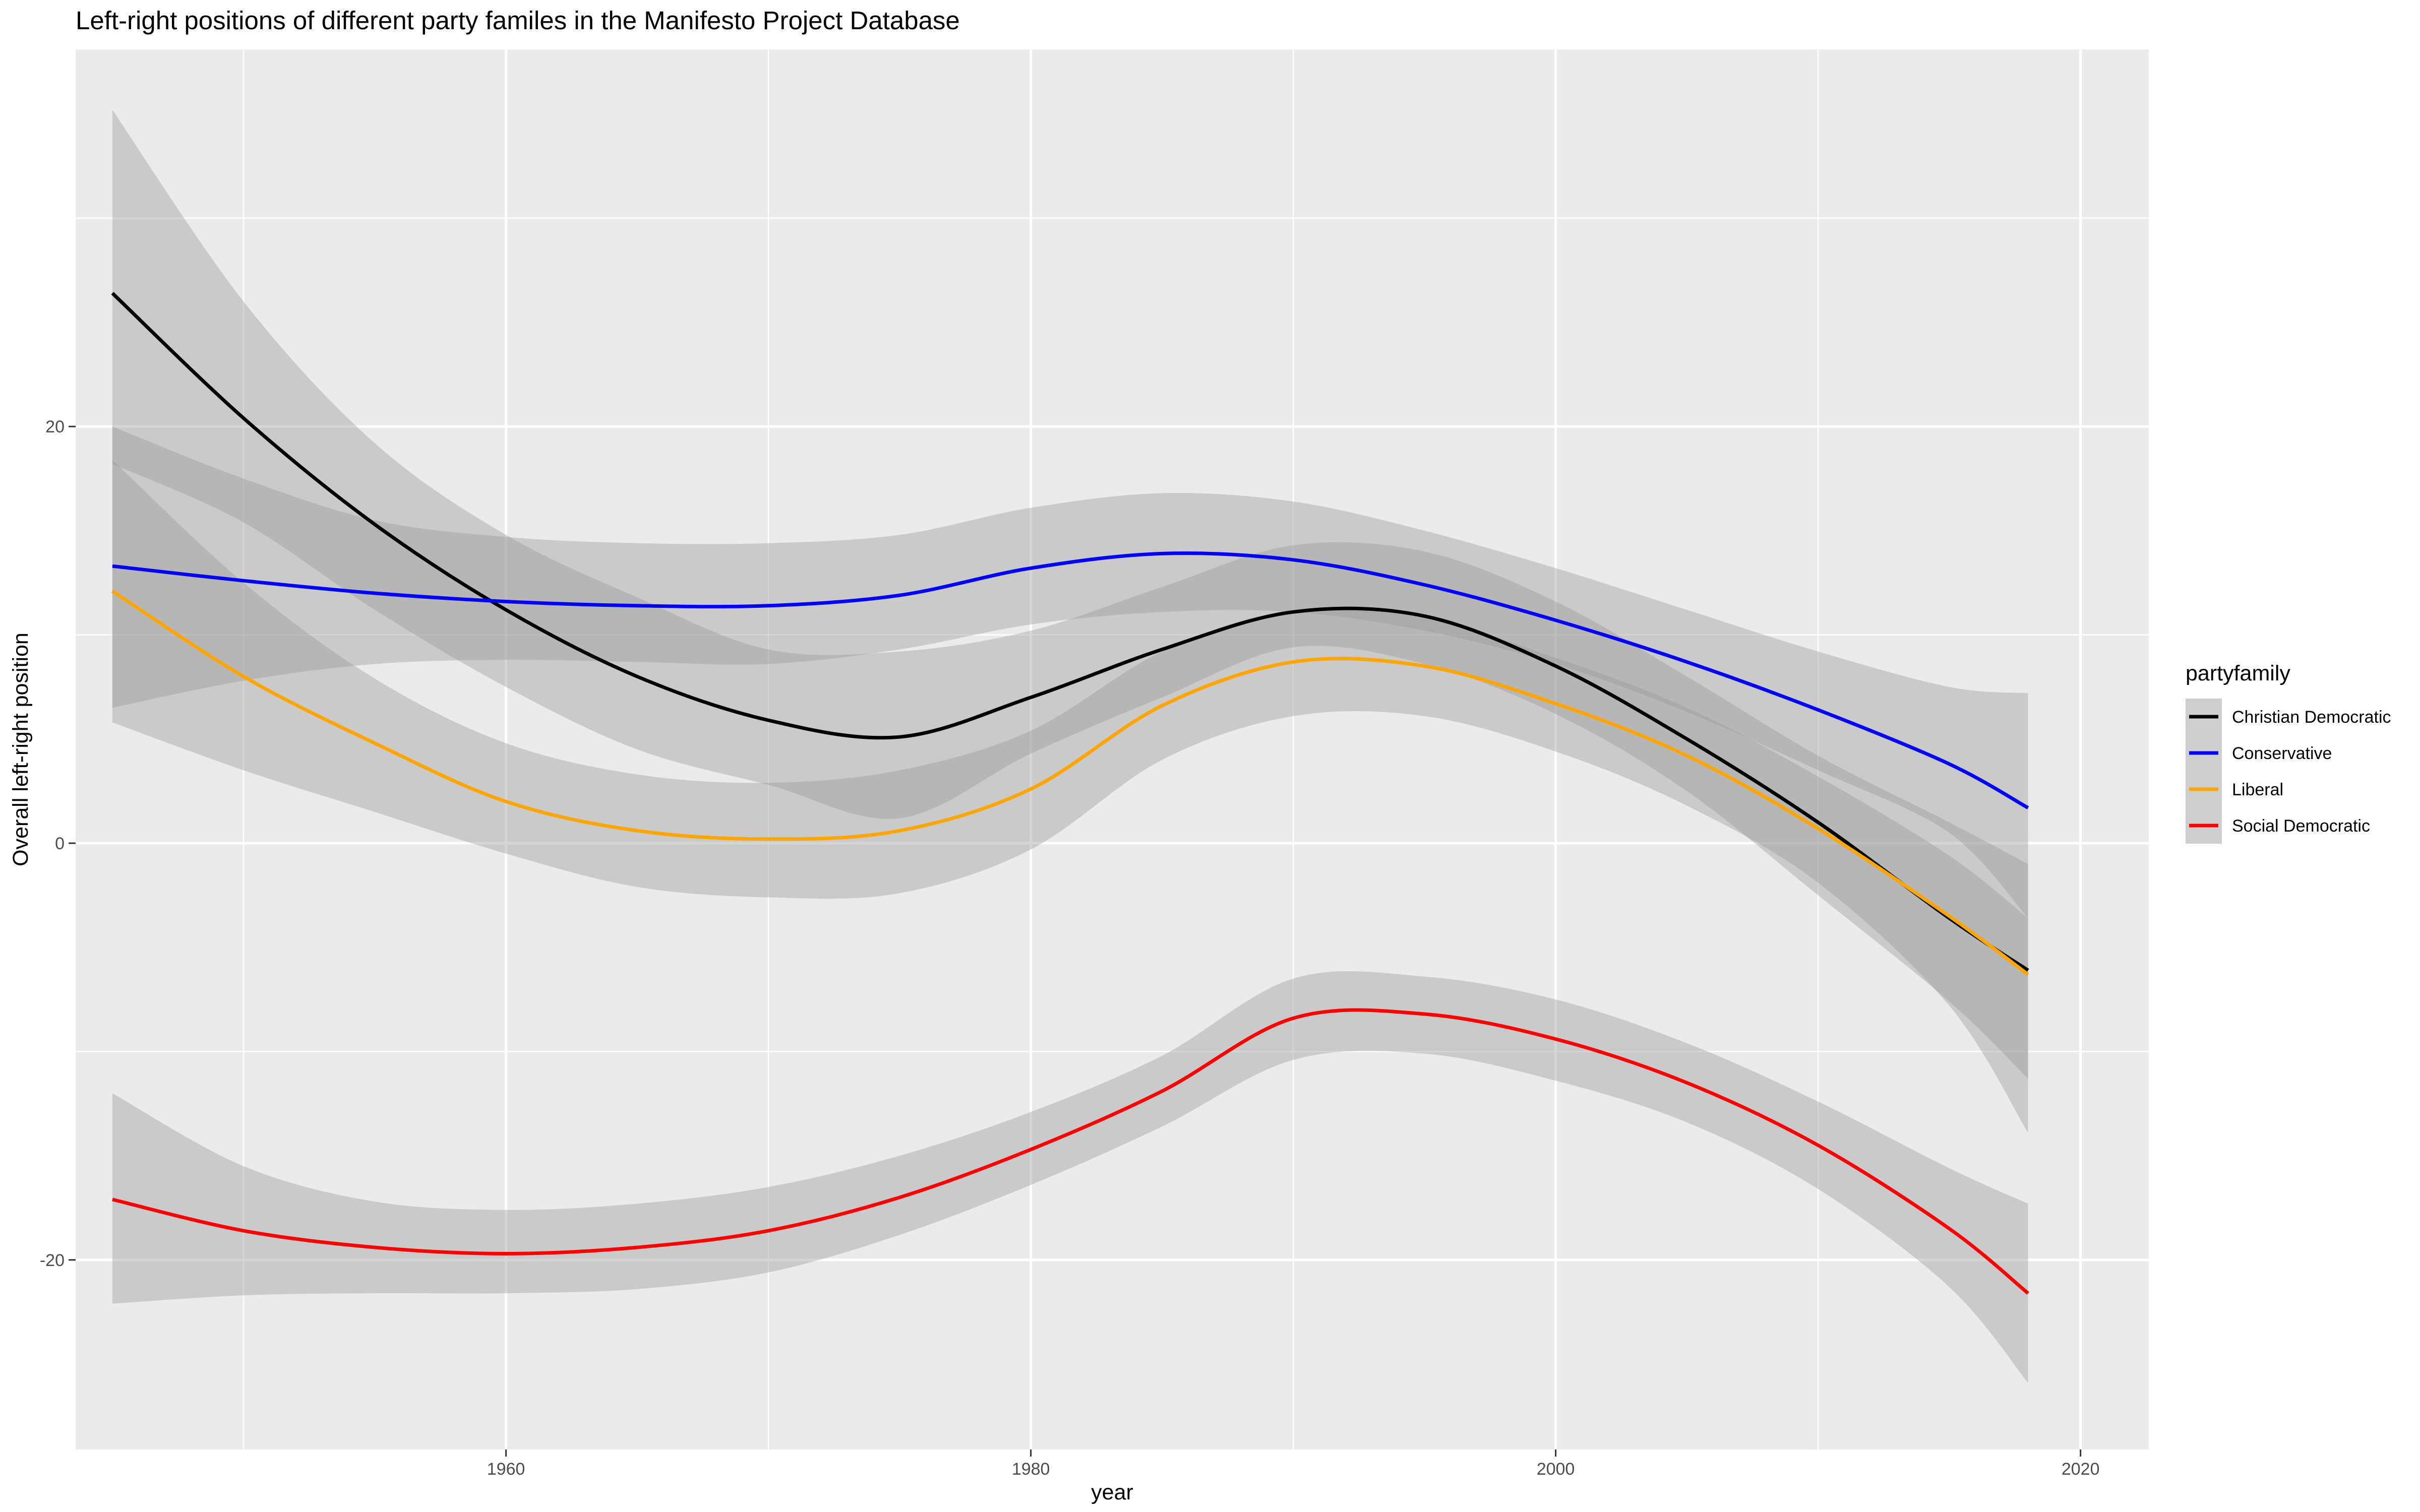 The image size is (2420, 1512). I want to click on legend-item: Social Democratic, so click(2278, 826).